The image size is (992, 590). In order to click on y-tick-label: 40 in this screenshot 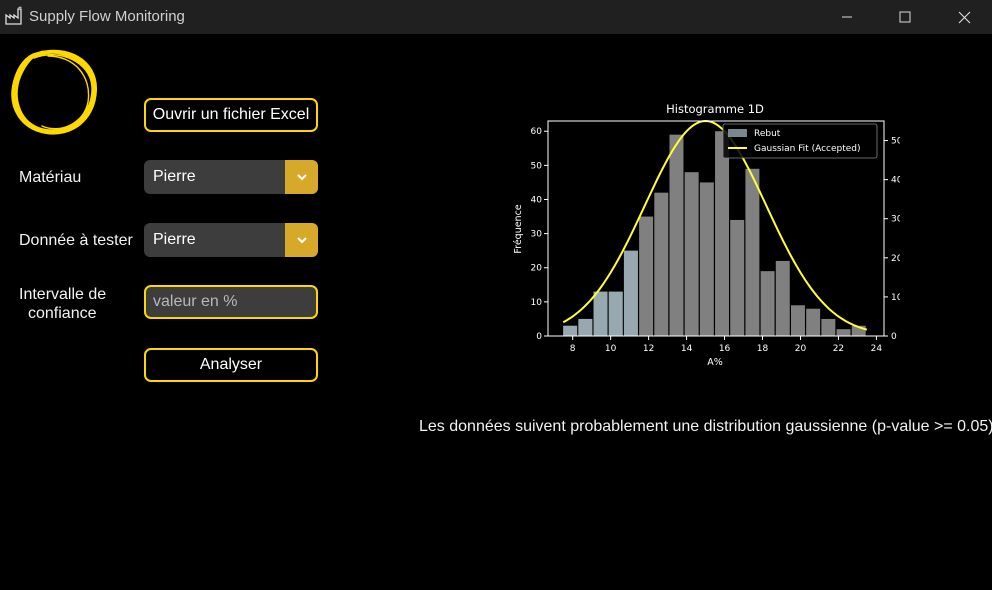, I will do `click(537, 200)`.